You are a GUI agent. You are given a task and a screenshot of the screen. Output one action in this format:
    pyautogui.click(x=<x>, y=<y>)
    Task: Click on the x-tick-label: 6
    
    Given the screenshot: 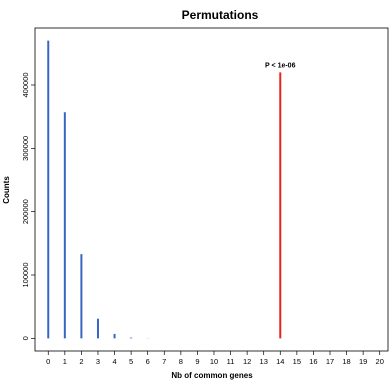 What is the action you would take?
    pyautogui.click(x=148, y=361)
    